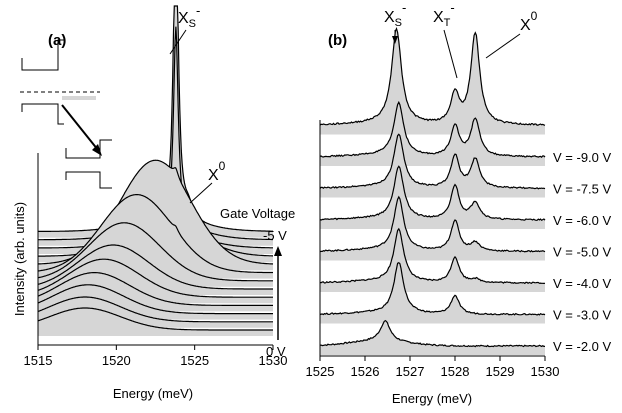  I want to click on b-x0-pointer, so click(503, 46).